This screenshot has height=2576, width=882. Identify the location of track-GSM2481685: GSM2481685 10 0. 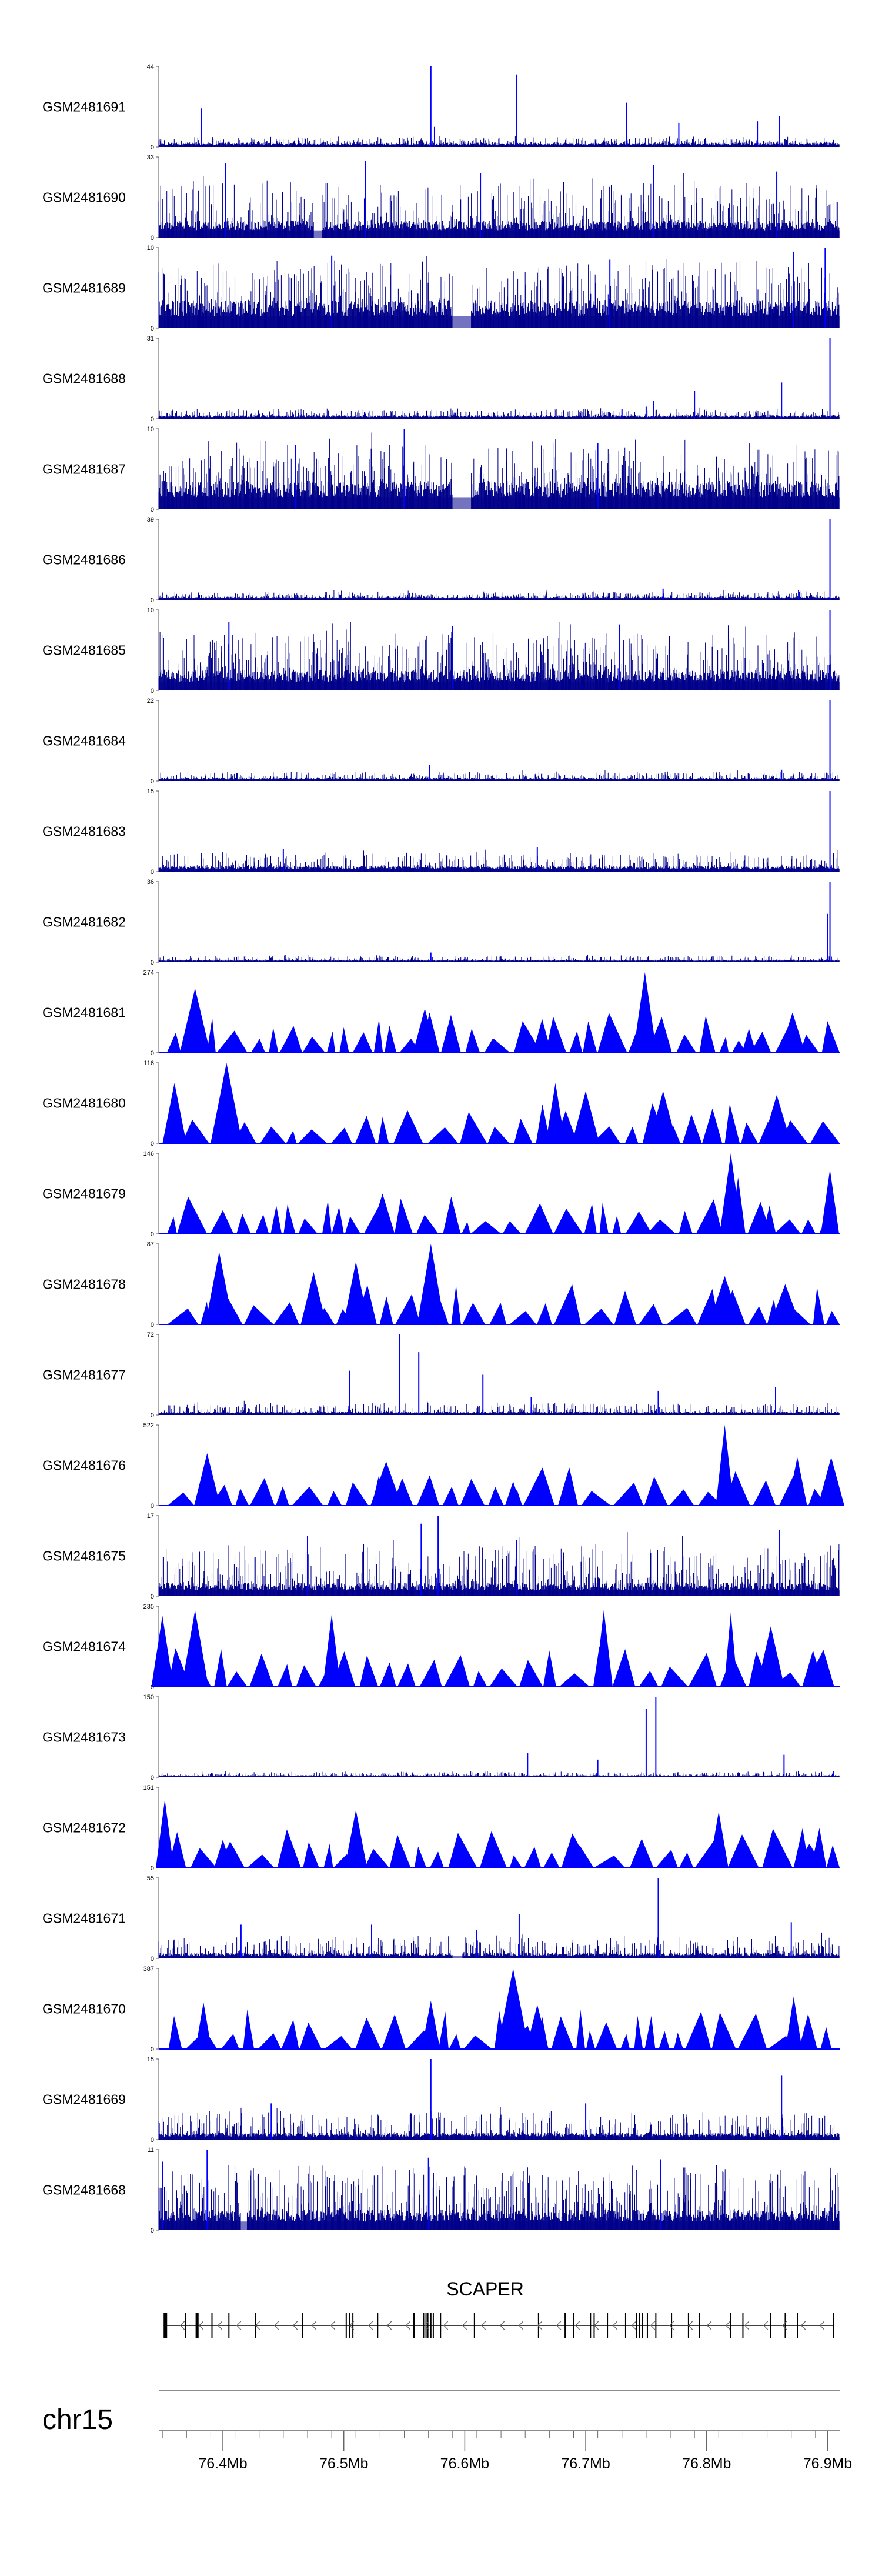
(441, 651).